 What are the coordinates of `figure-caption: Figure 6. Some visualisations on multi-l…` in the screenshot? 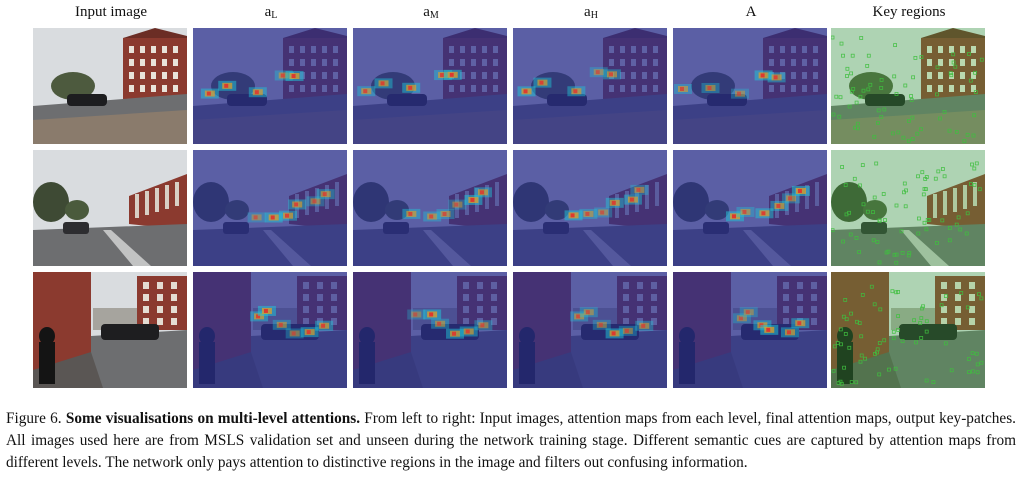 It's located at (511, 441).